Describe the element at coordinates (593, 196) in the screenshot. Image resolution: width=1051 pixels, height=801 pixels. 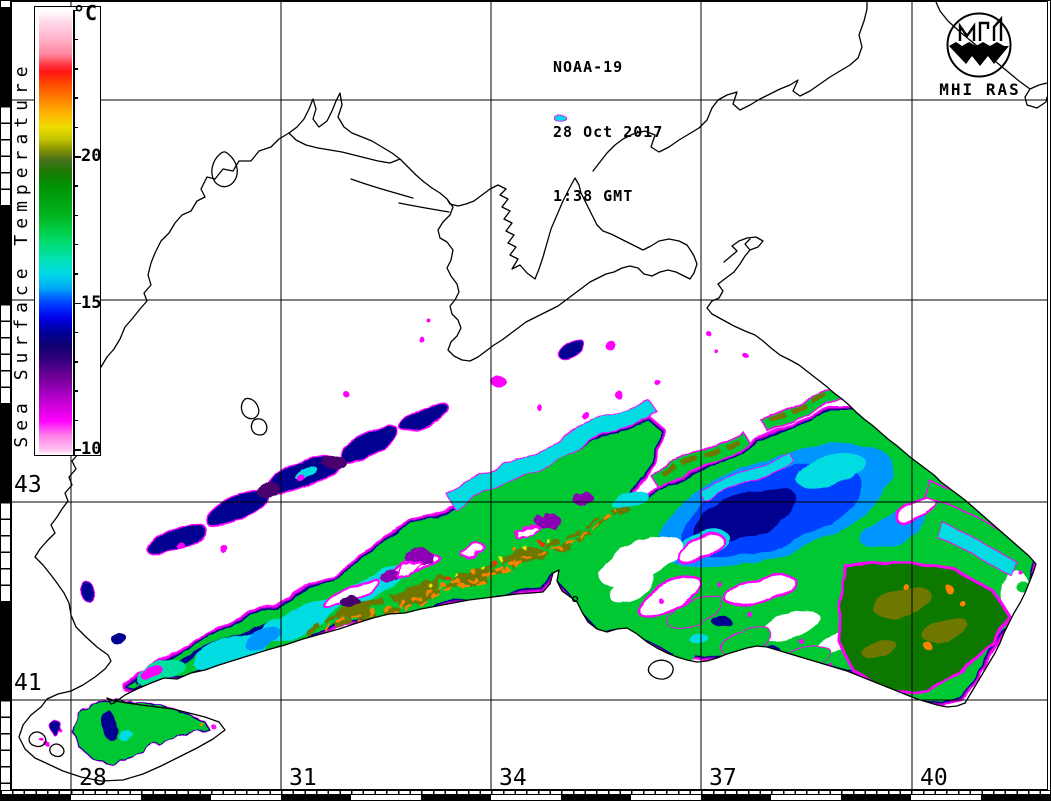
I see `acquisition-time: 1:38 GMT` at that location.